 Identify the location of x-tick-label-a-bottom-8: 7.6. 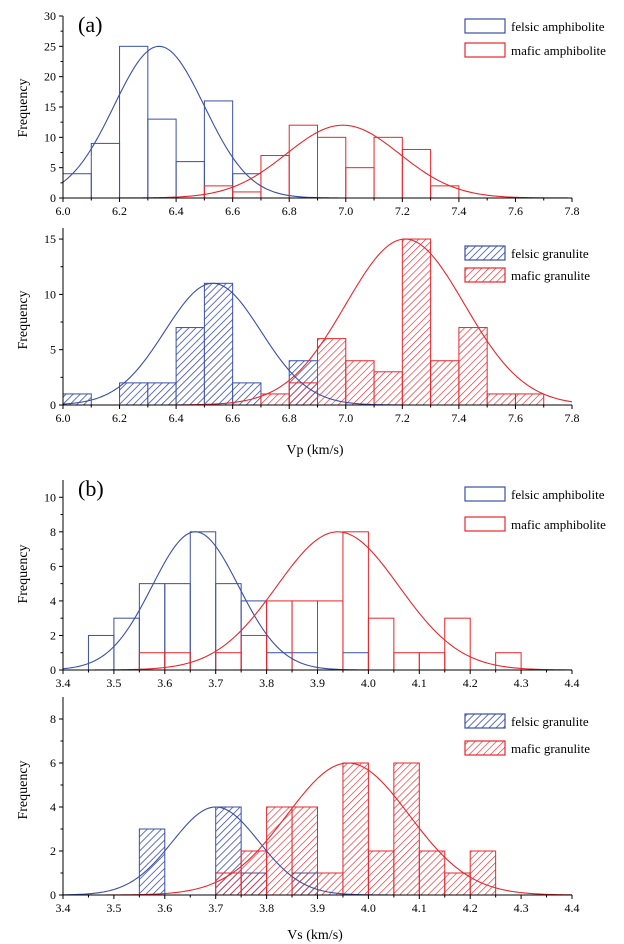
(515, 418).